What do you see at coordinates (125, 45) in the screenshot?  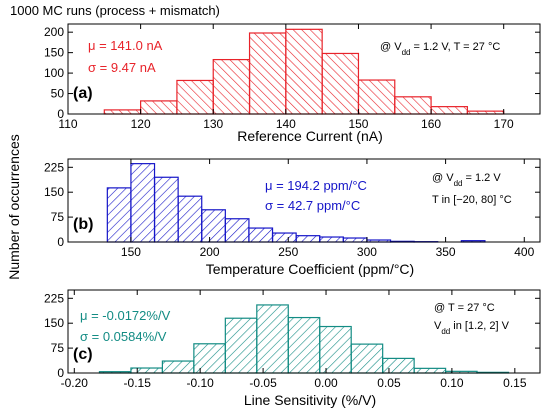 I see `mean-annotation: μ = 141.0 nA` at bounding box center [125, 45].